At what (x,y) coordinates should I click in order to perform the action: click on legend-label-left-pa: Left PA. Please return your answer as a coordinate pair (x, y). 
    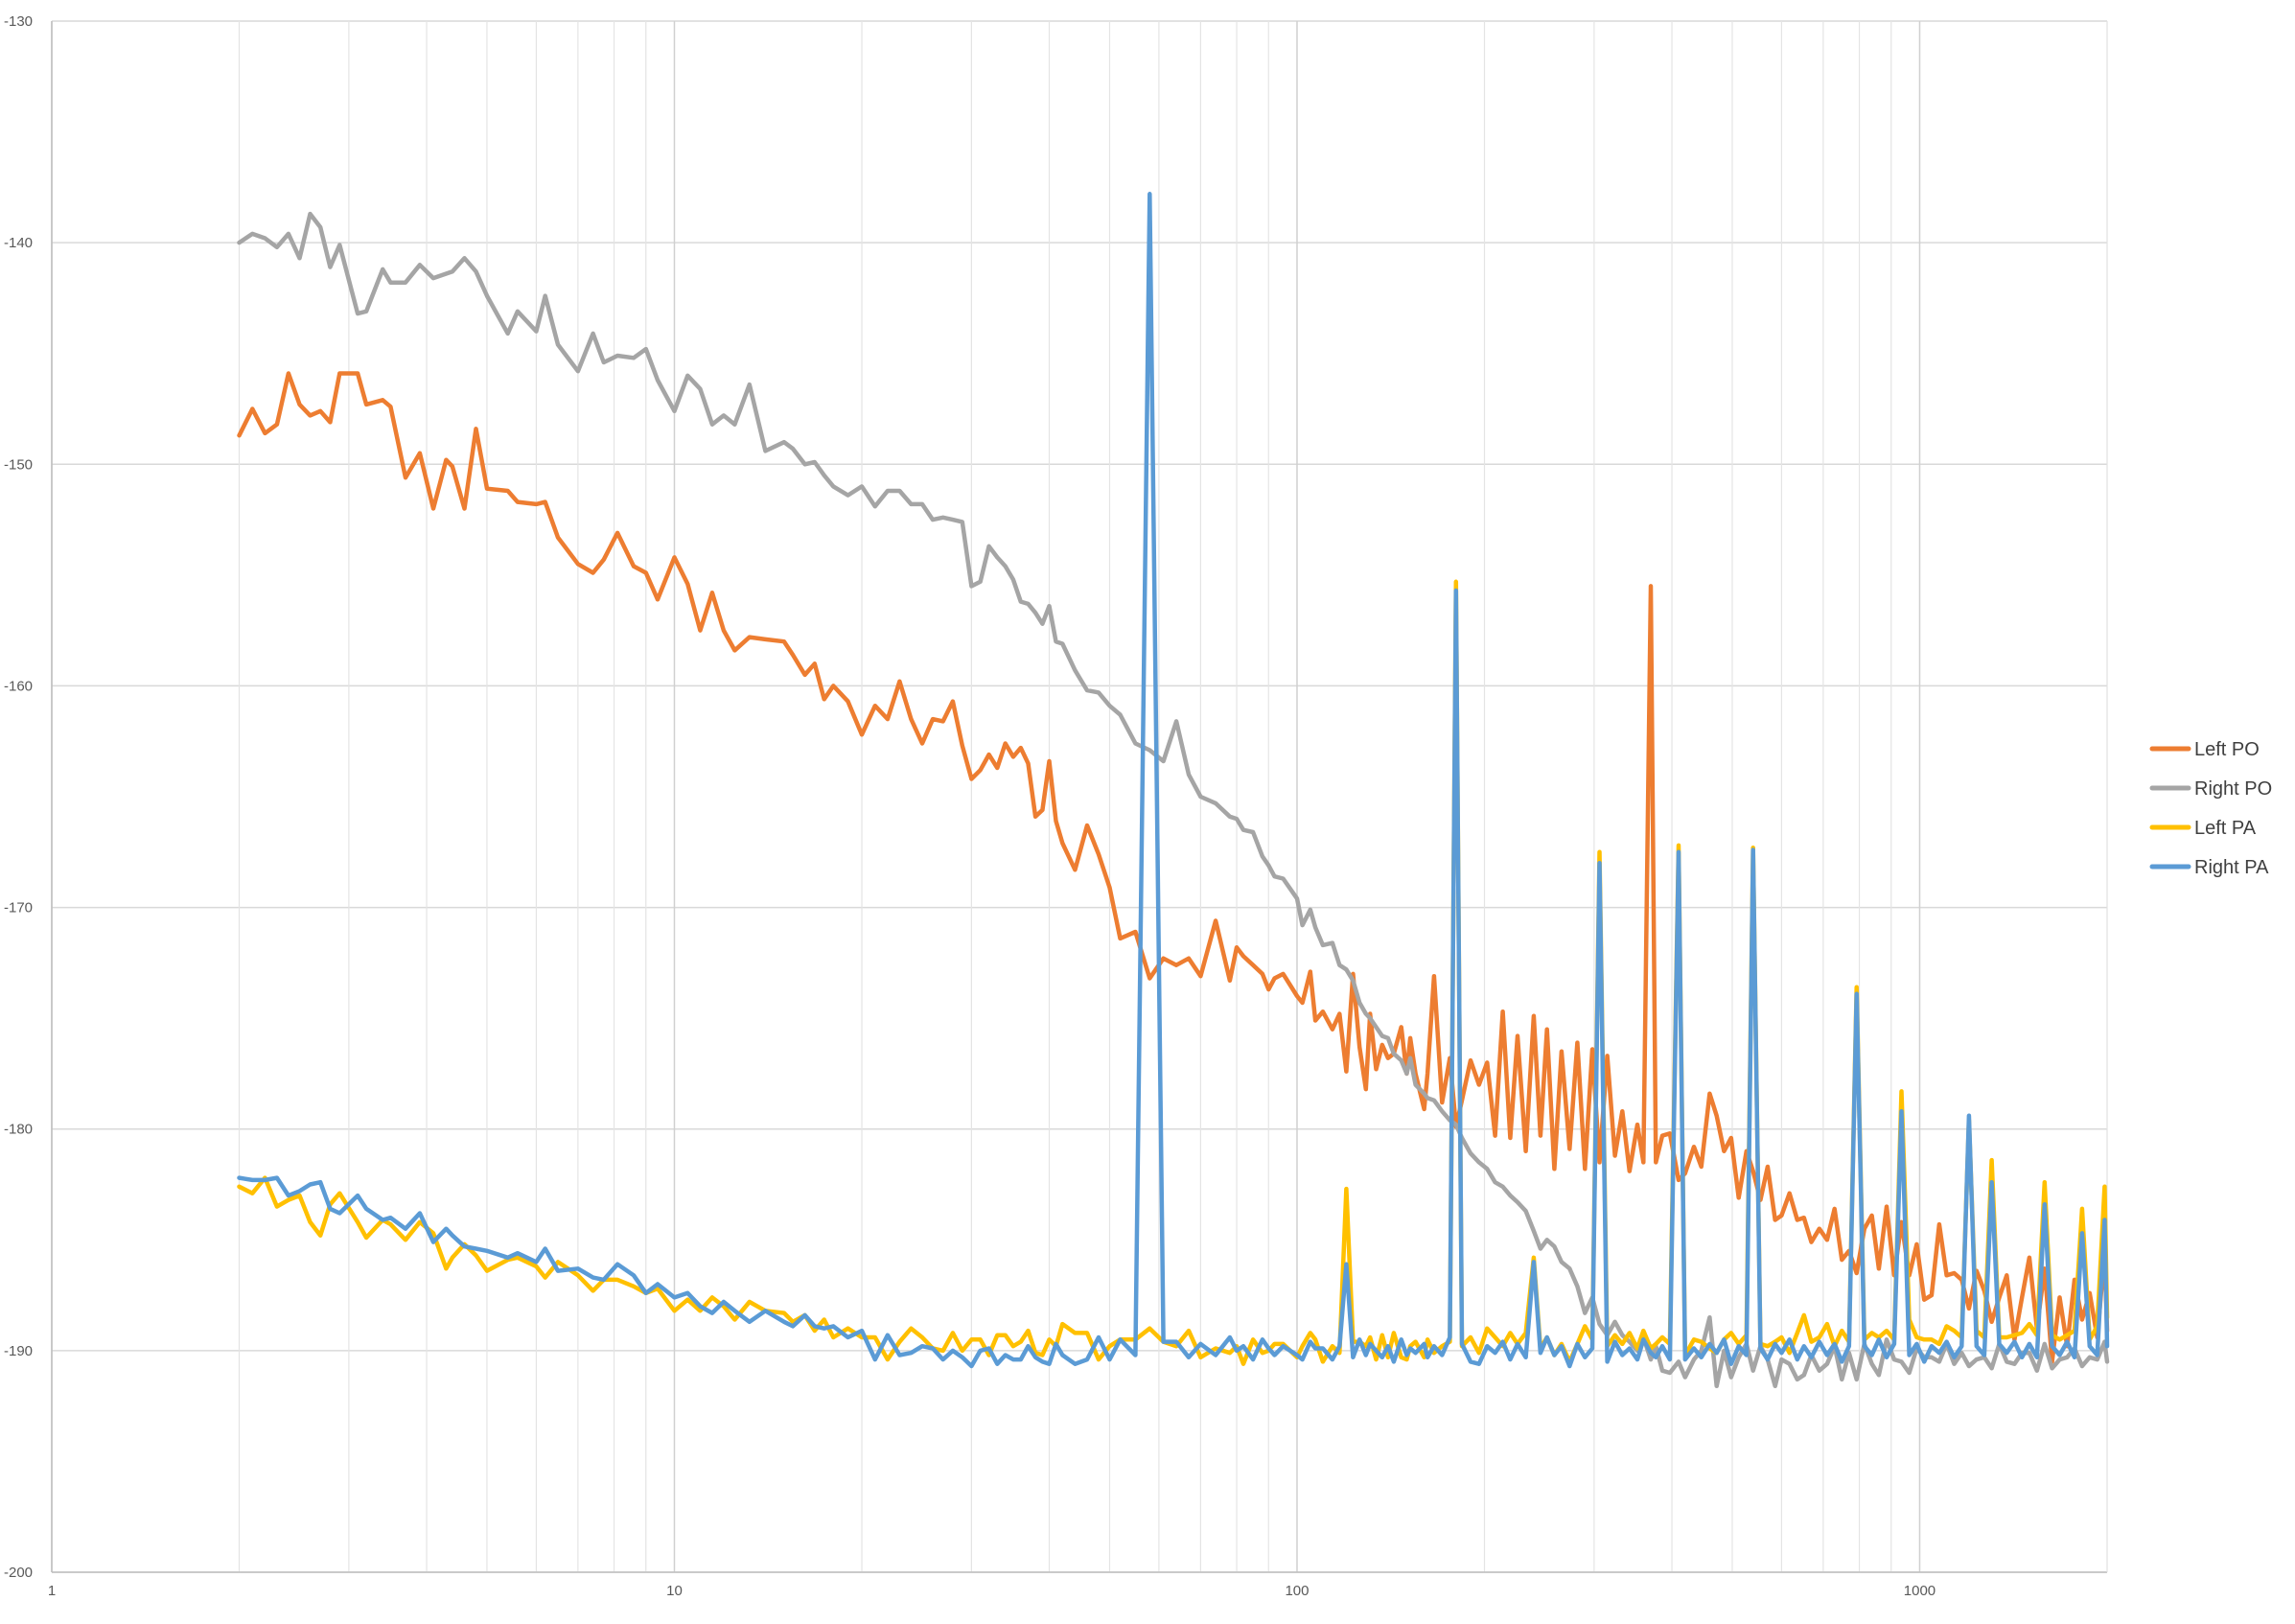
    Looking at the image, I should click on (2225, 828).